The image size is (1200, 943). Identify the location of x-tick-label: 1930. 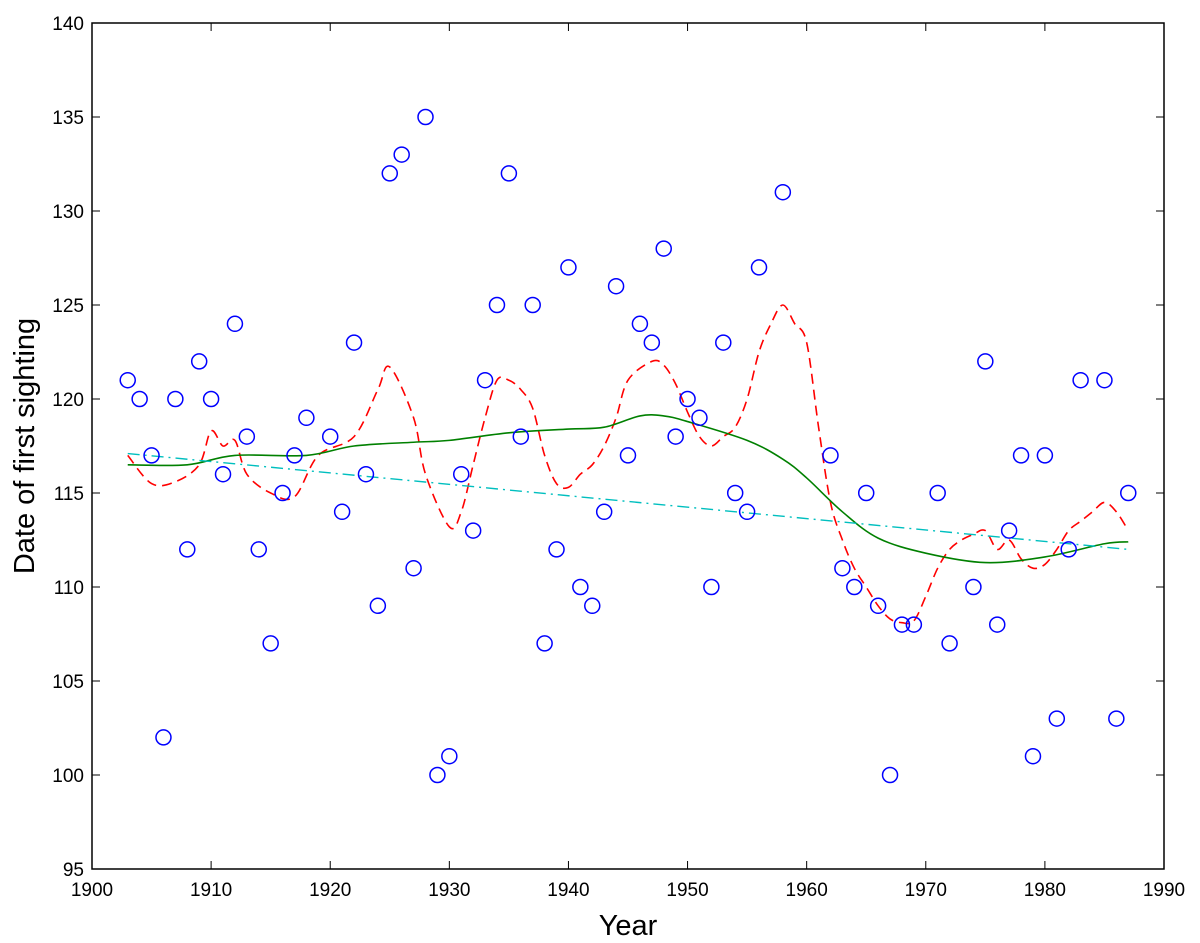
(449, 890).